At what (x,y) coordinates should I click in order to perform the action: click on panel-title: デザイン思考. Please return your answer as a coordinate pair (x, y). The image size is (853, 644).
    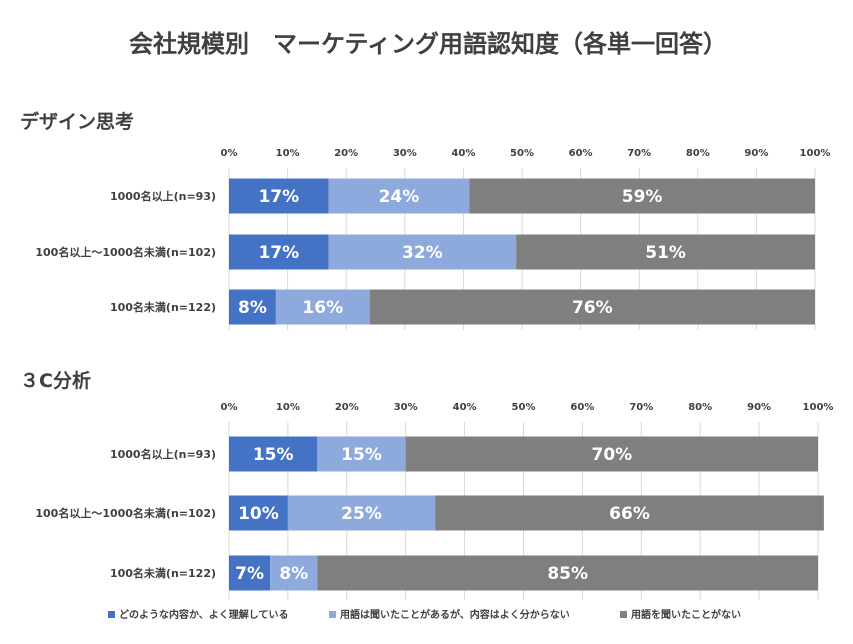
    Looking at the image, I should click on (77, 121).